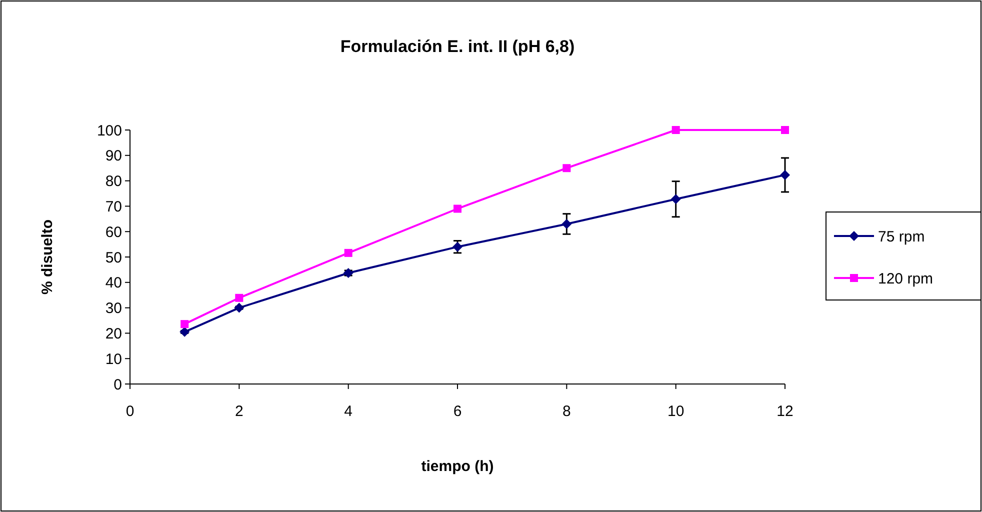  I want to click on y-tick-label: 50, so click(113, 257).